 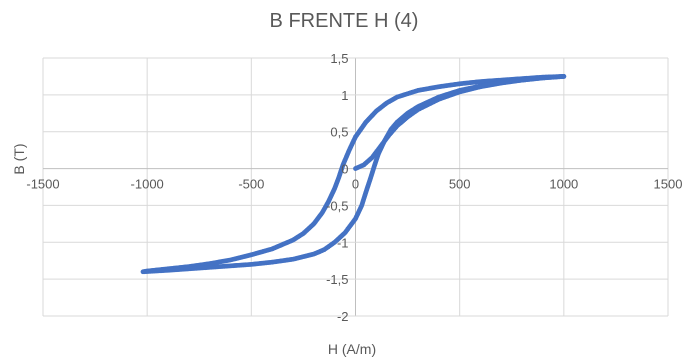 I want to click on x-tick-label: 0, so click(x=355, y=184).